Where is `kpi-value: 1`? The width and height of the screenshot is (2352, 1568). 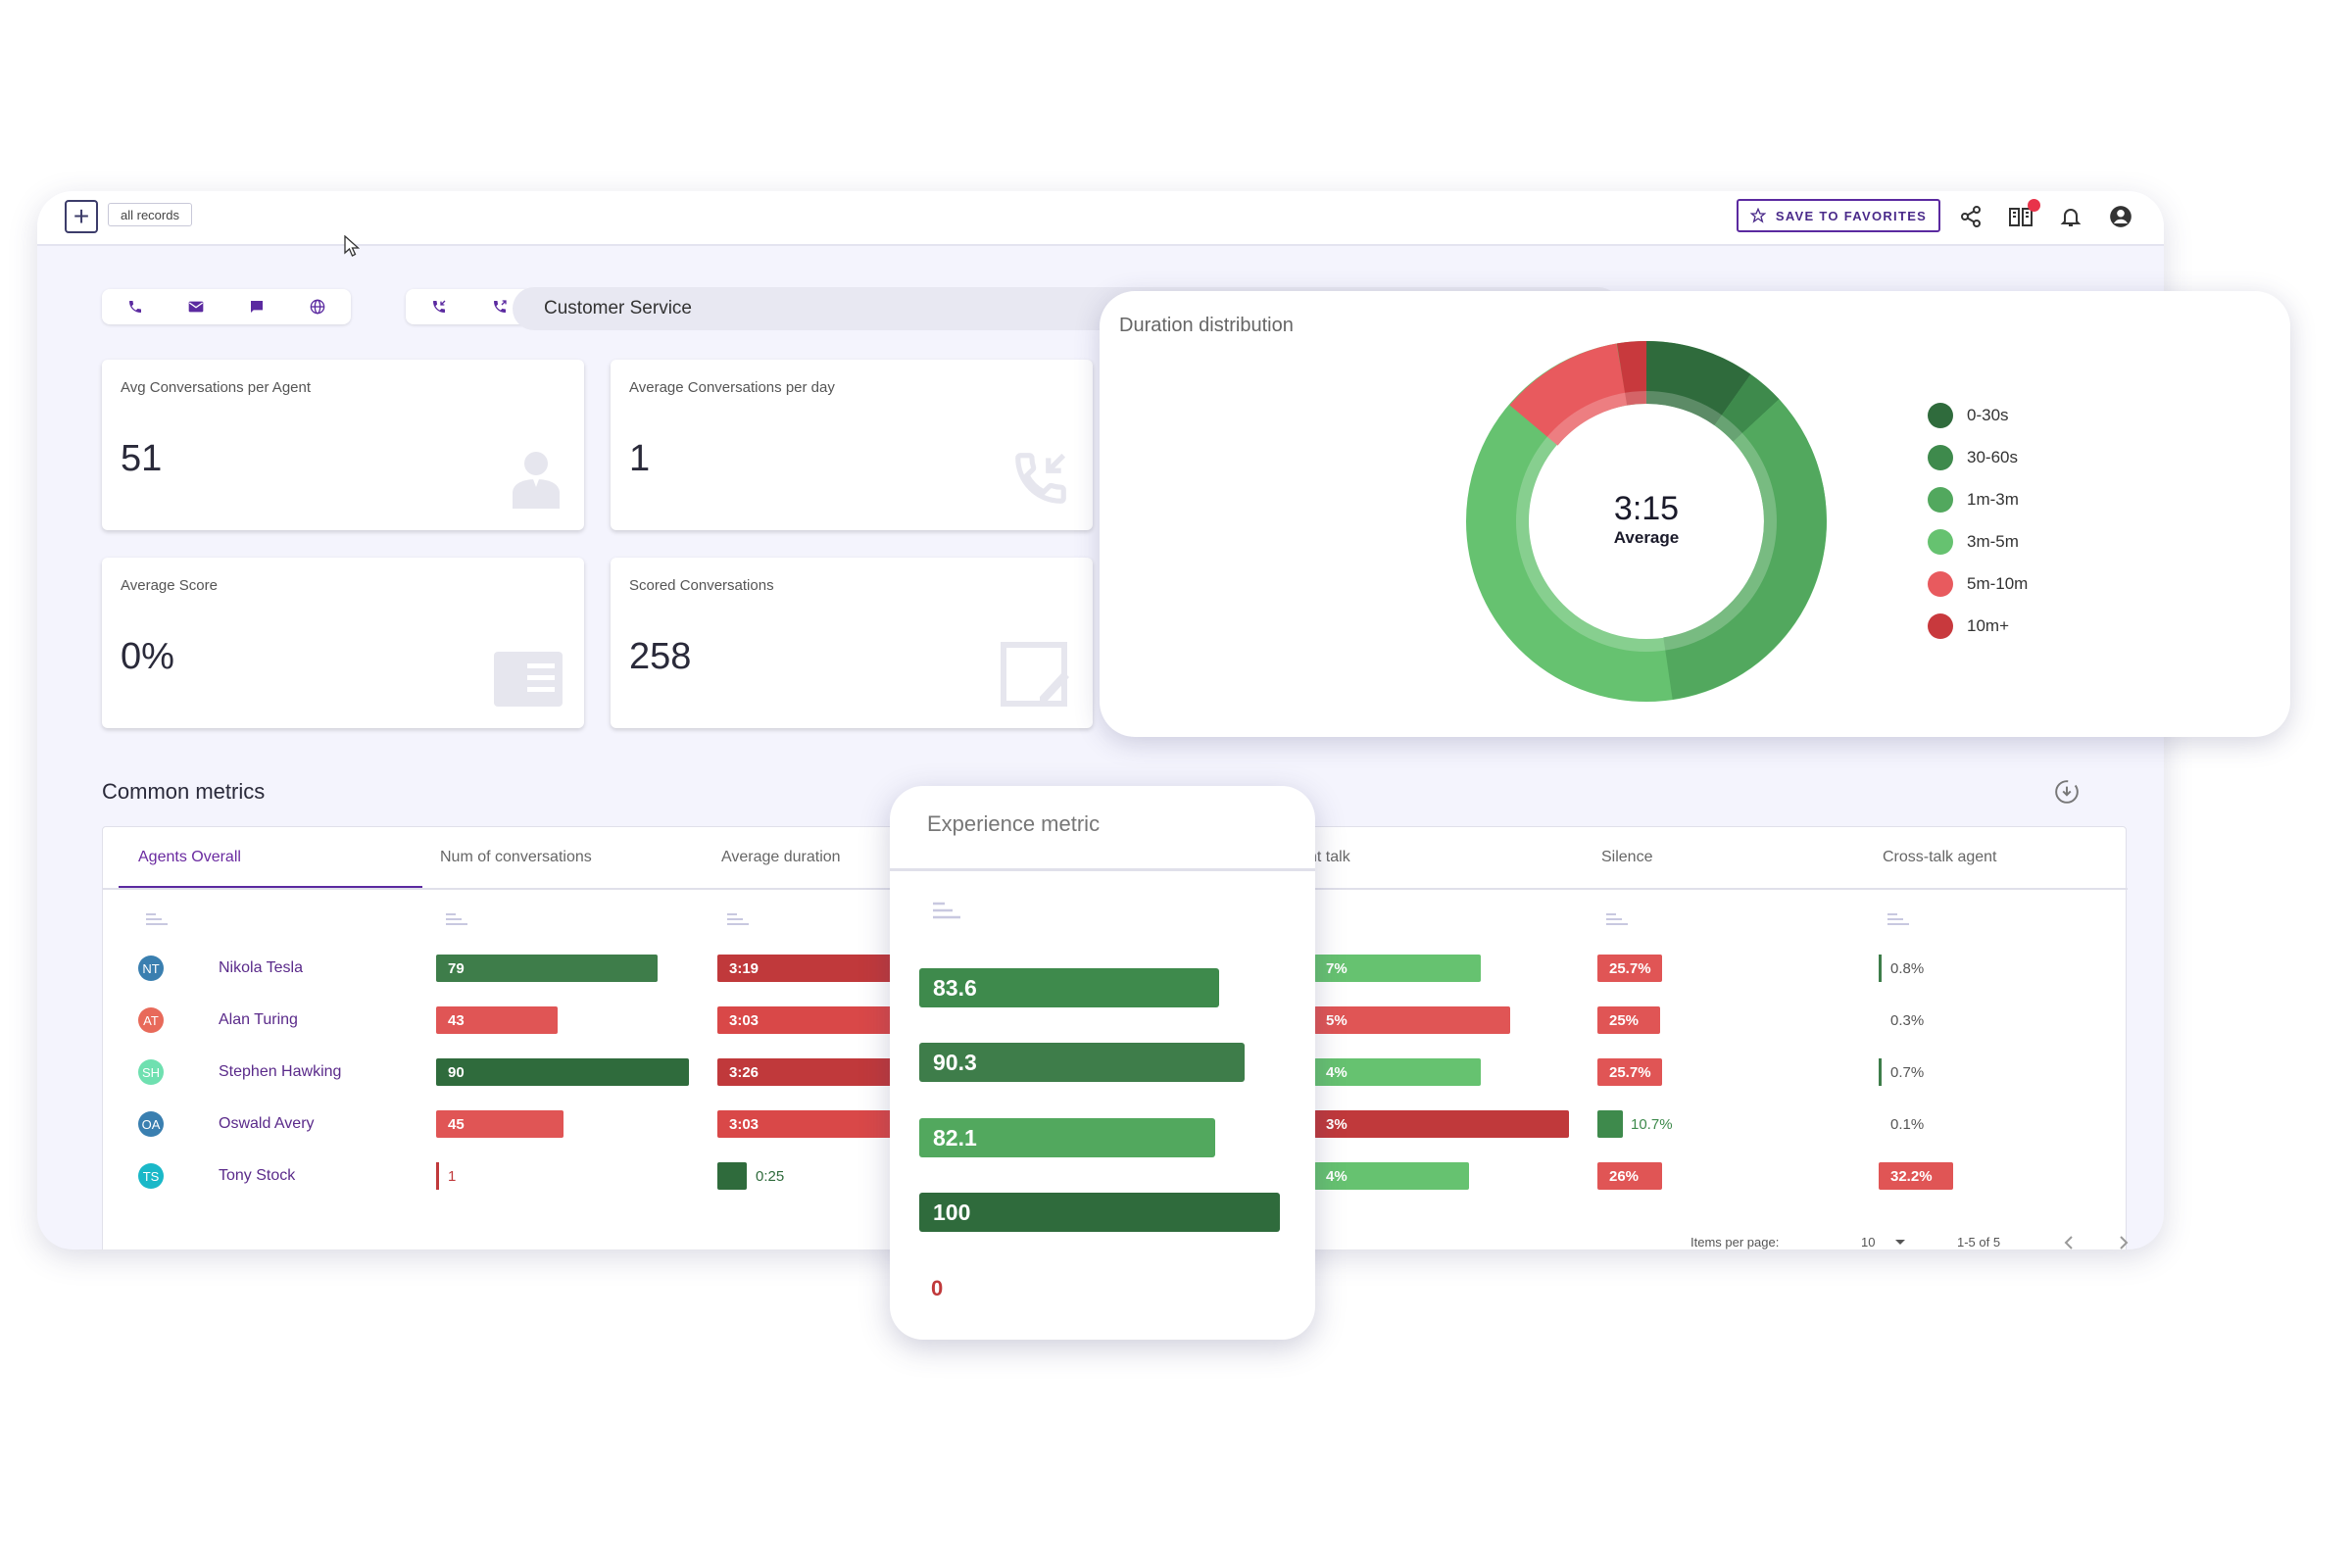
kpi-value: 1 is located at coordinates (640, 458).